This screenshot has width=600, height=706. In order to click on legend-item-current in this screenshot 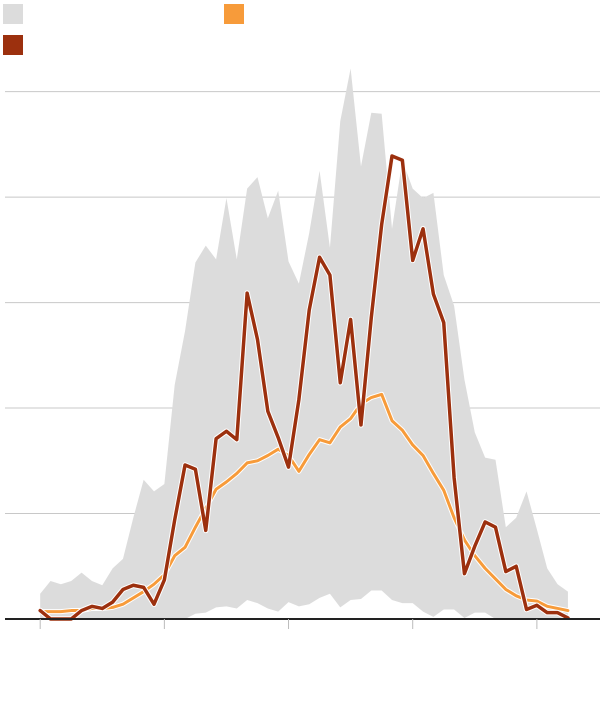, I will do `click(16, 45)`.